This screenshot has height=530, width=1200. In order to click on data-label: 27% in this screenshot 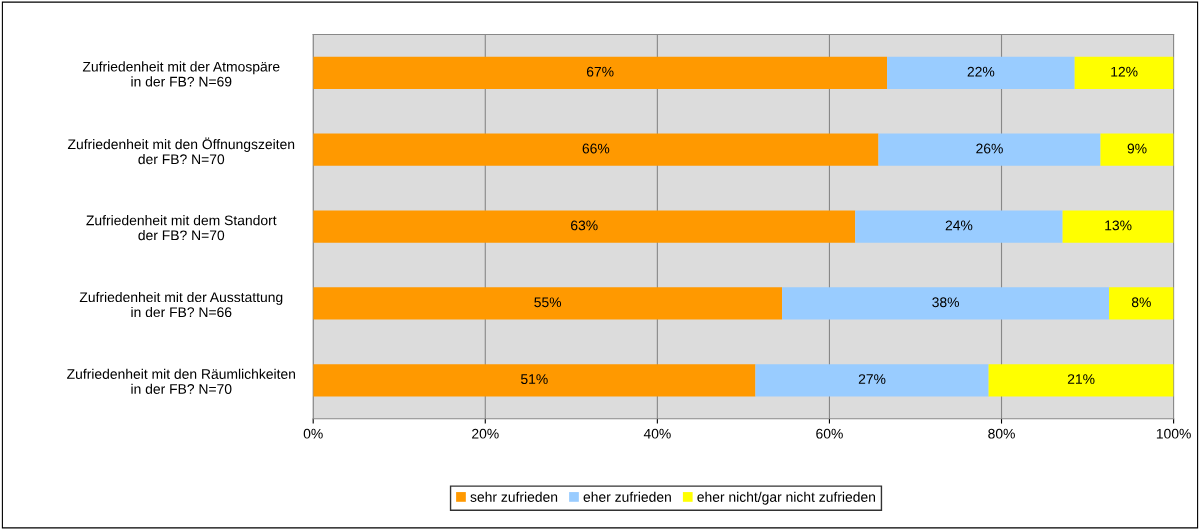, I will do `click(872, 379)`.